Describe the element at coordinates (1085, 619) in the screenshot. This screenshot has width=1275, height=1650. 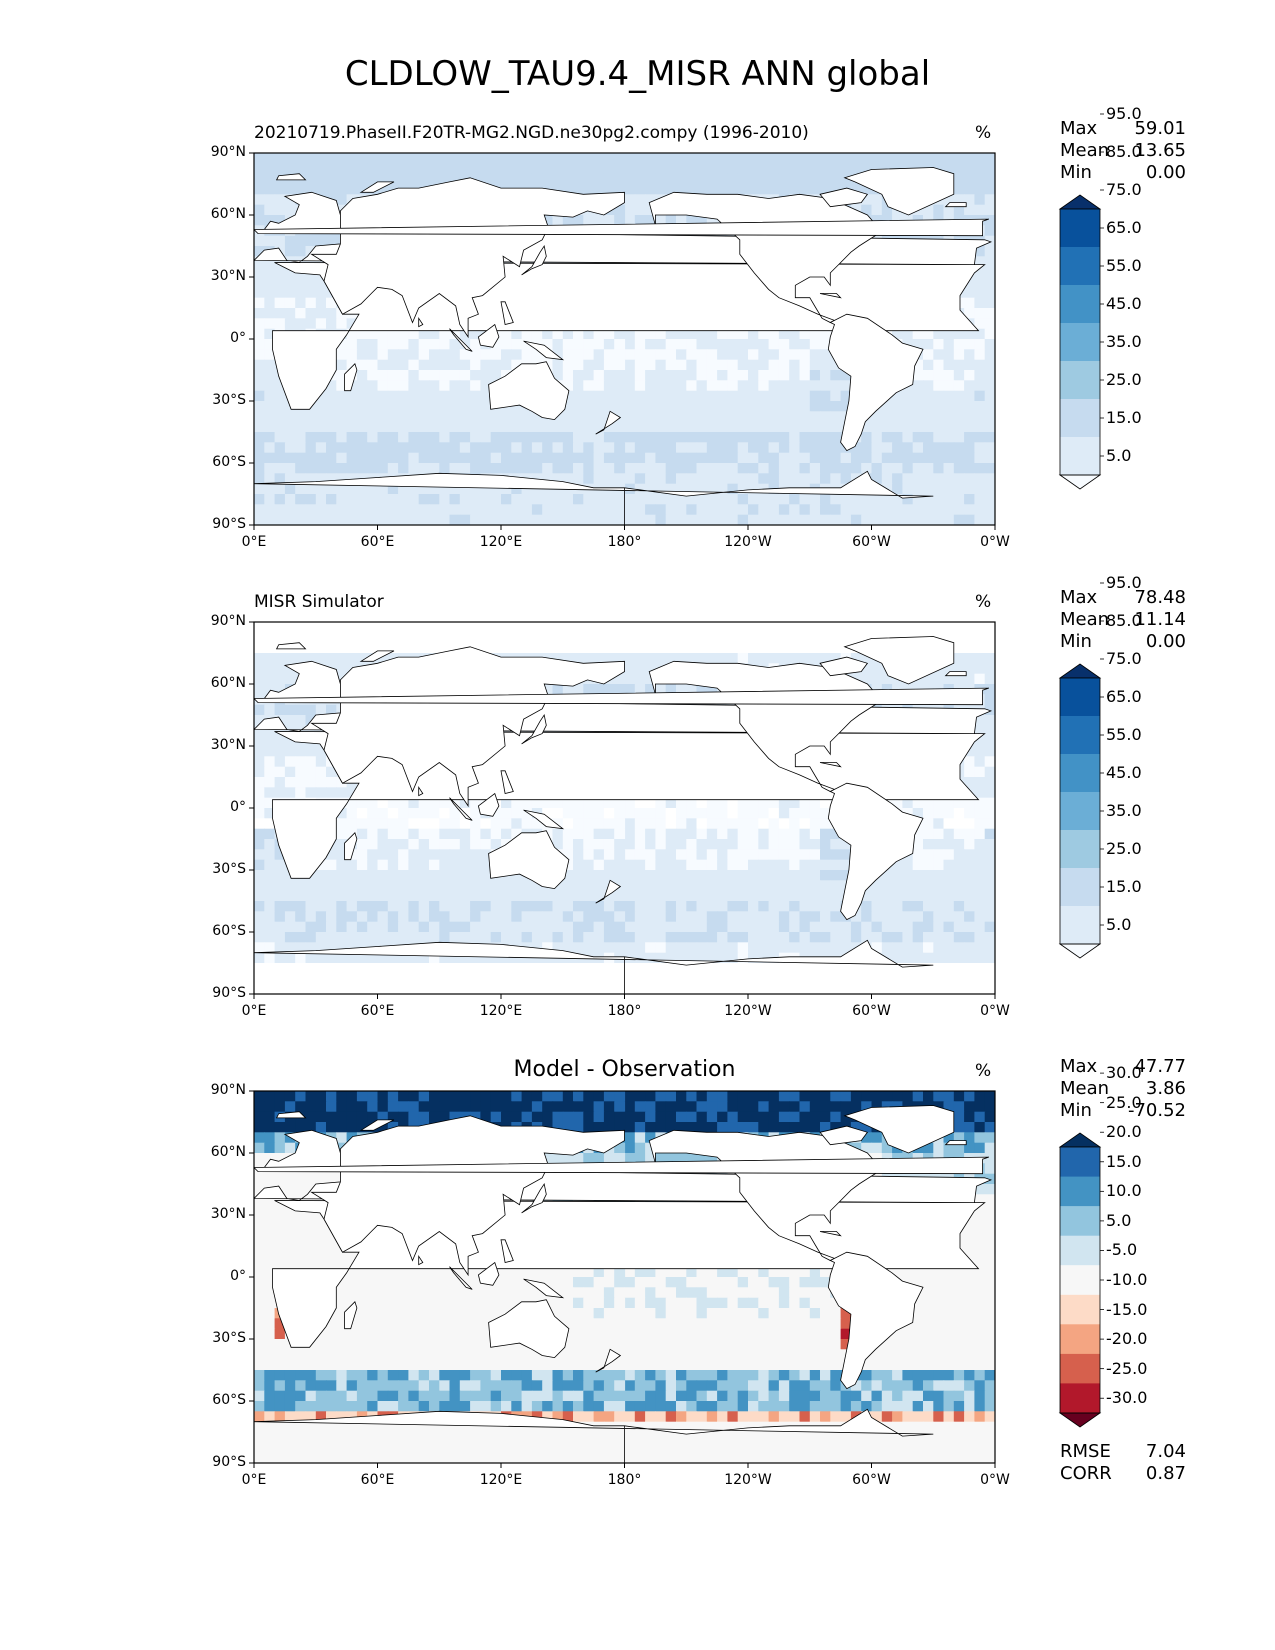
I see `stat-label-mean: Mean` at that location.